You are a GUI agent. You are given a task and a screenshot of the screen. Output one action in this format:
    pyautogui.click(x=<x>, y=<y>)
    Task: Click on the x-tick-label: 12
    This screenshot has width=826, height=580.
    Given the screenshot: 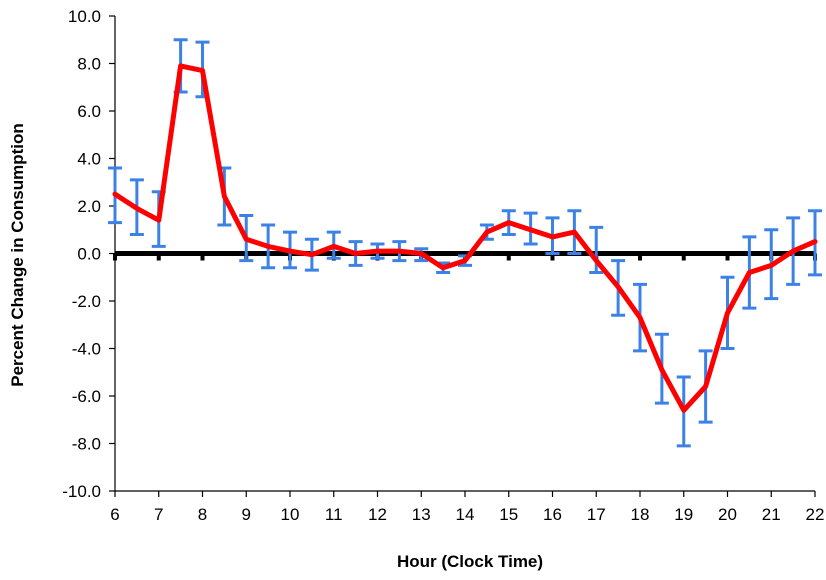 What is the action you would take?
    pyautogui.click(x=377, y=514)
    